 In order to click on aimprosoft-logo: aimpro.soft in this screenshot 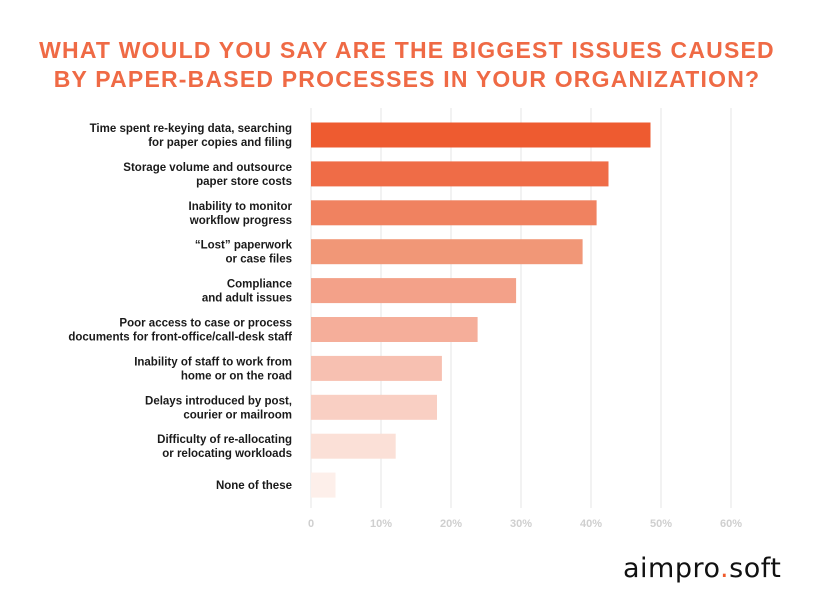, I will do `click(702, 568)`.